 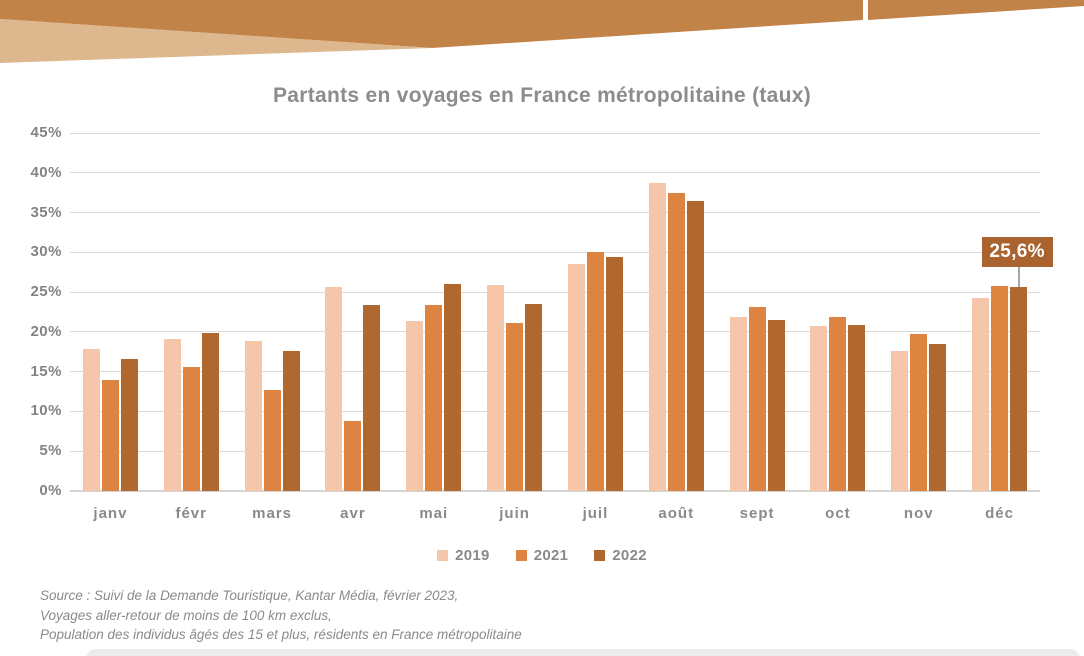 What do you see at coordinates (976, 10) in the screenshot?
I see `banner-shape-right` at bounding box center [976, 10].